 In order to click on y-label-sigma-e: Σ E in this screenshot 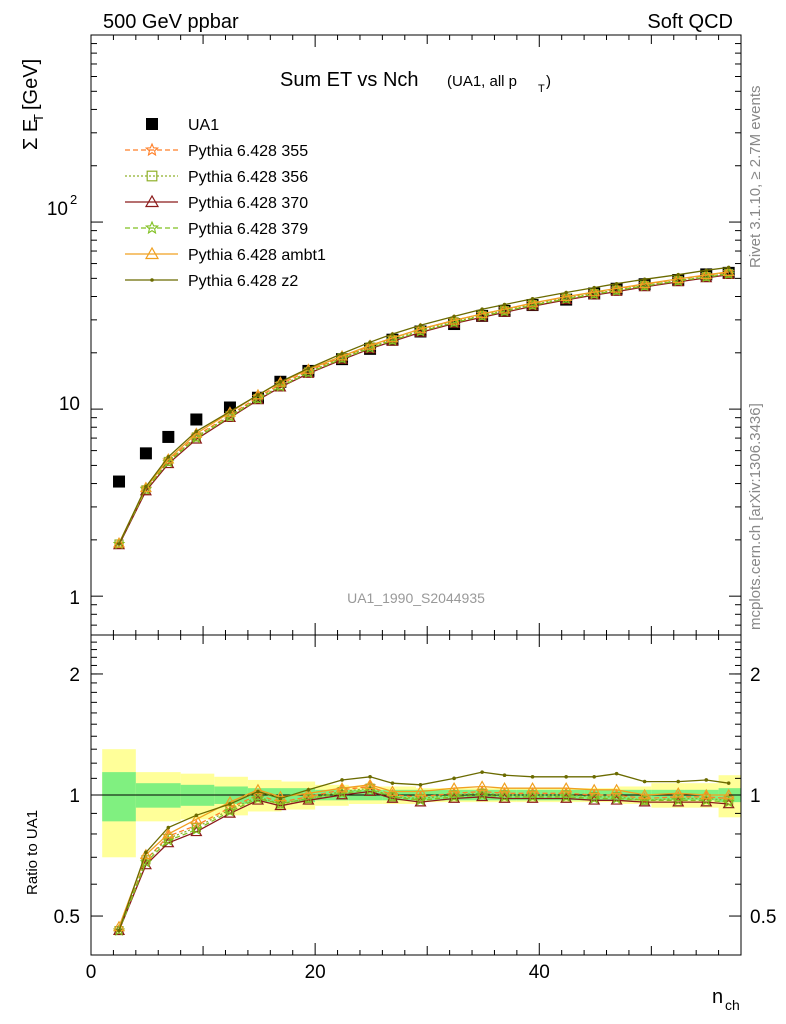, I will do `click(31, 134)`.